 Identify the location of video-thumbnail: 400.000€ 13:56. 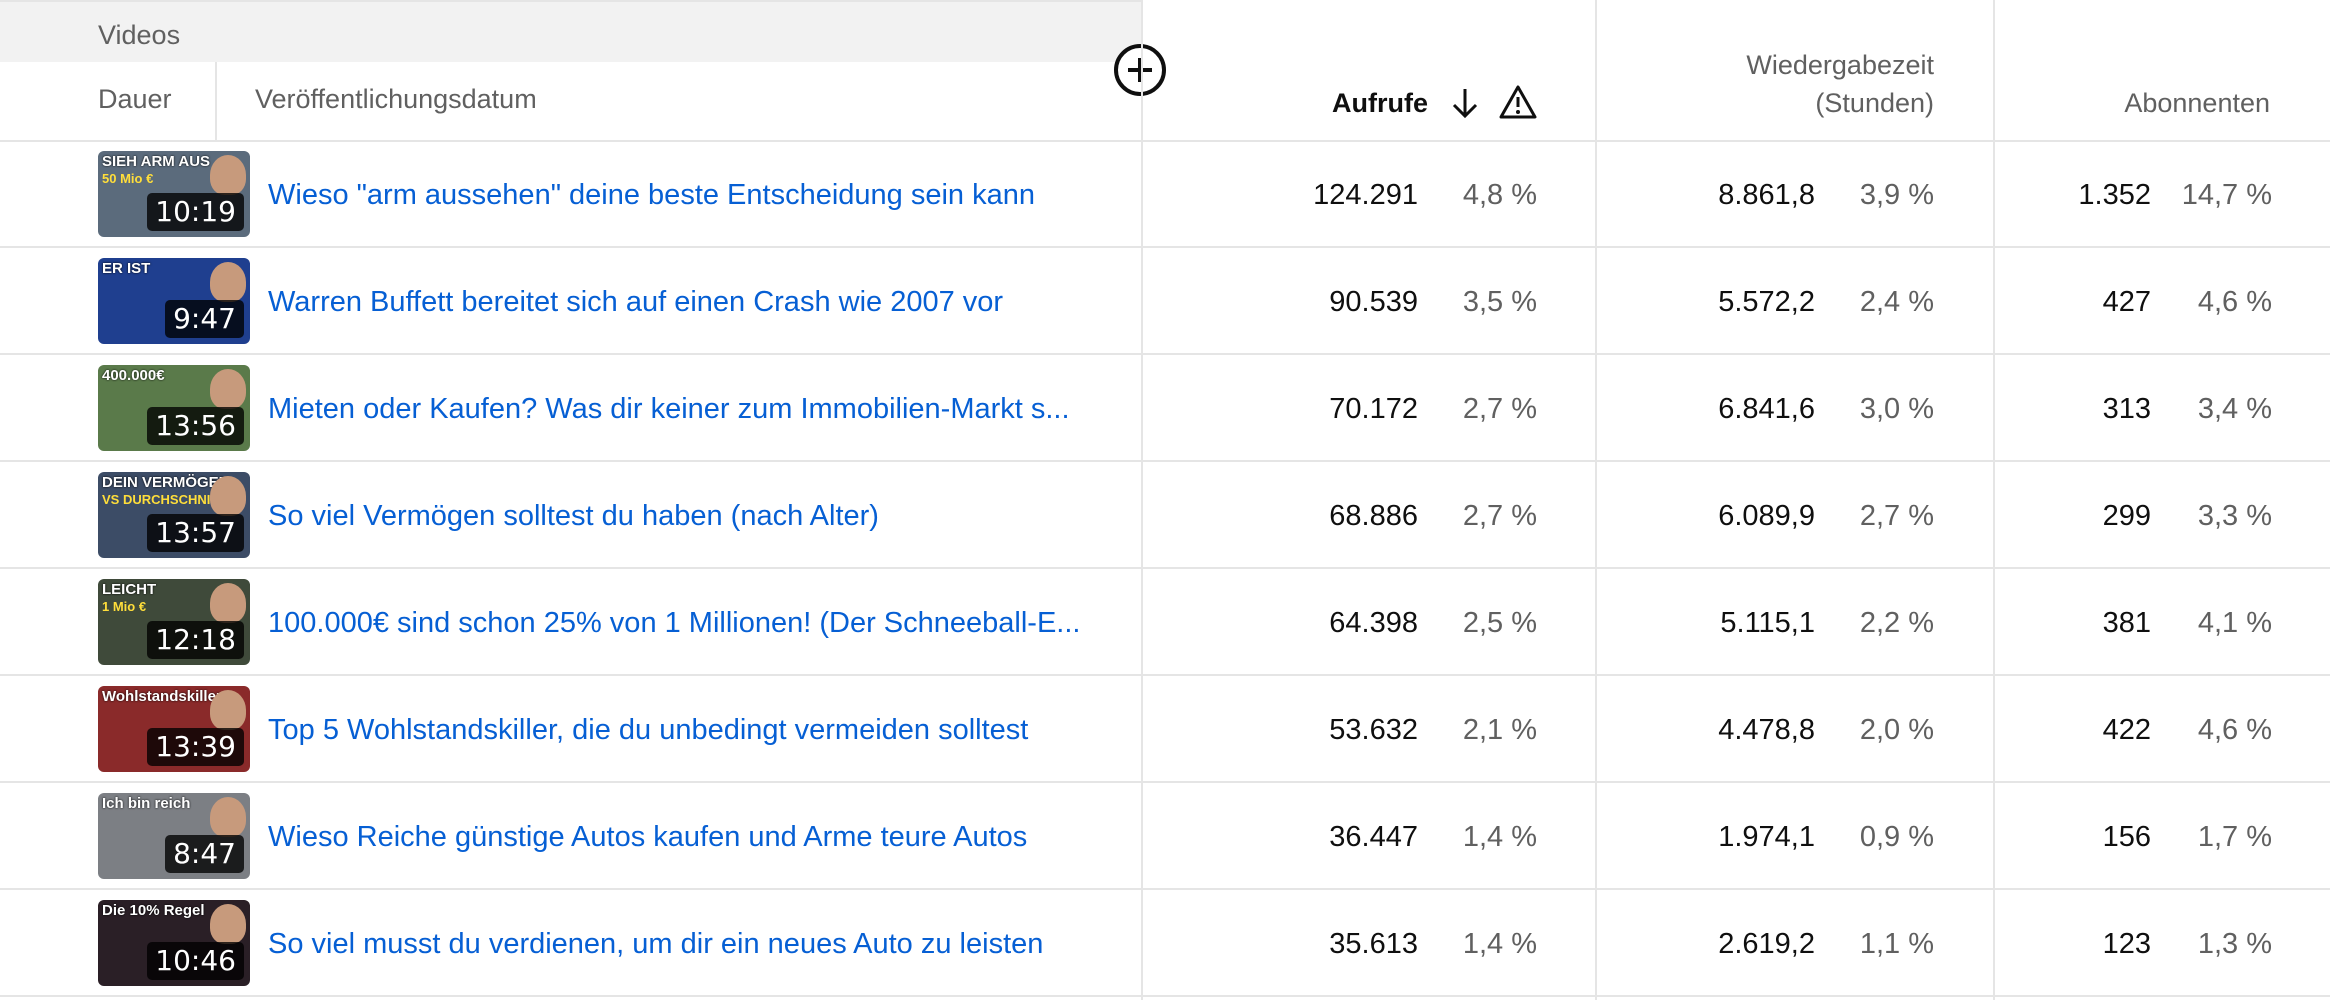
(174, 408).